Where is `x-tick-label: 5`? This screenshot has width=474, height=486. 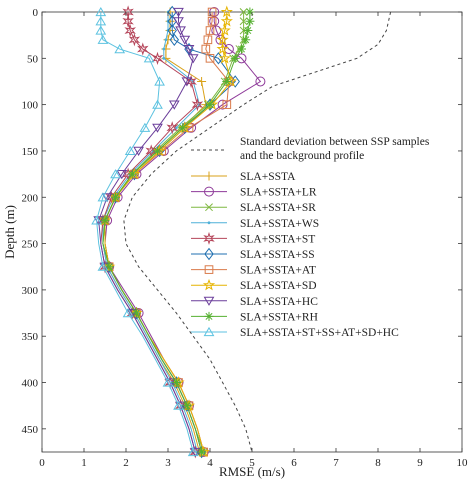
x-tick-label: 5 is located at coordinates (252, 463).